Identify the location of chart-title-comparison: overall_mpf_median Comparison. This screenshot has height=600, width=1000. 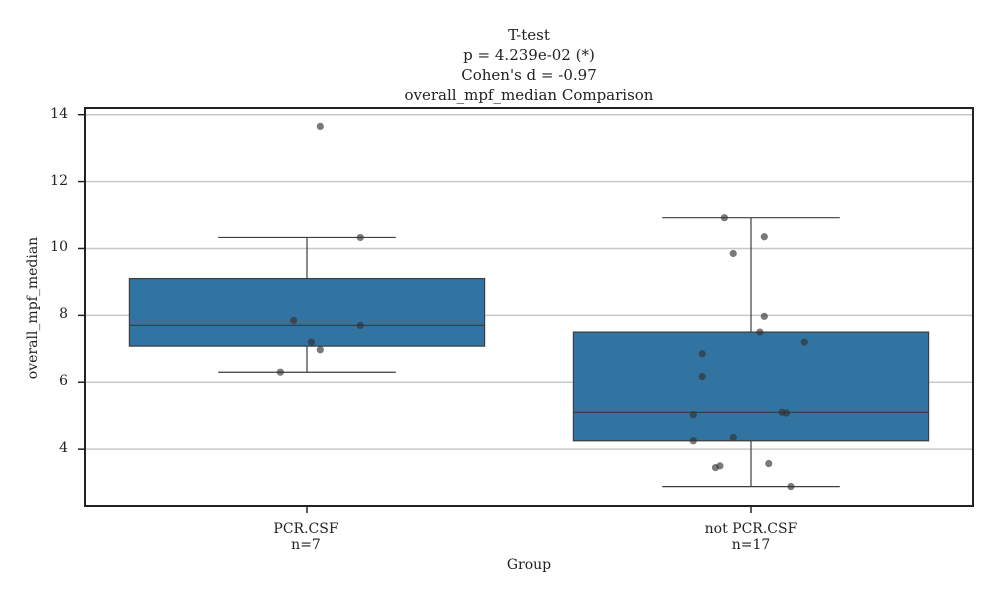
(529, 95).